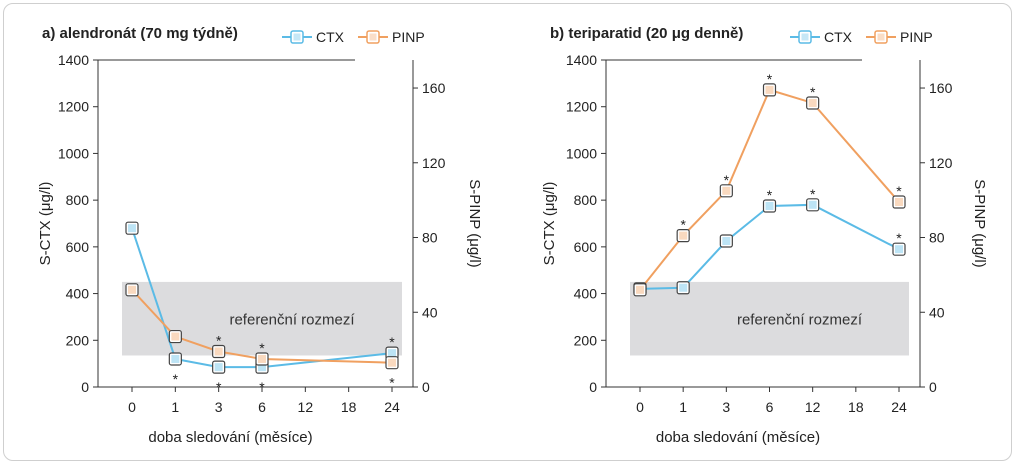  I want to click on x-tick-label: 6, so click(770, 407).